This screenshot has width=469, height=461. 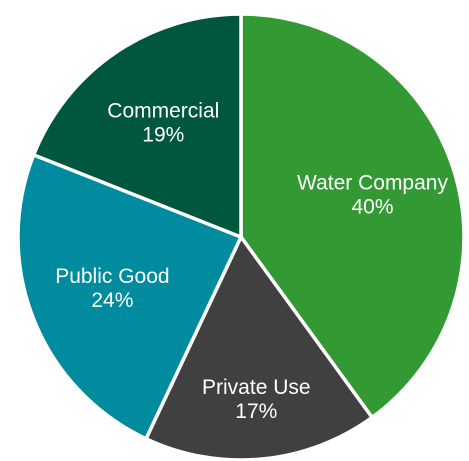 What do you see at coordinates (112, 276) in the screenshot?
I see `slice-label-public-good: Public Good` at bounding box center [112, 276].